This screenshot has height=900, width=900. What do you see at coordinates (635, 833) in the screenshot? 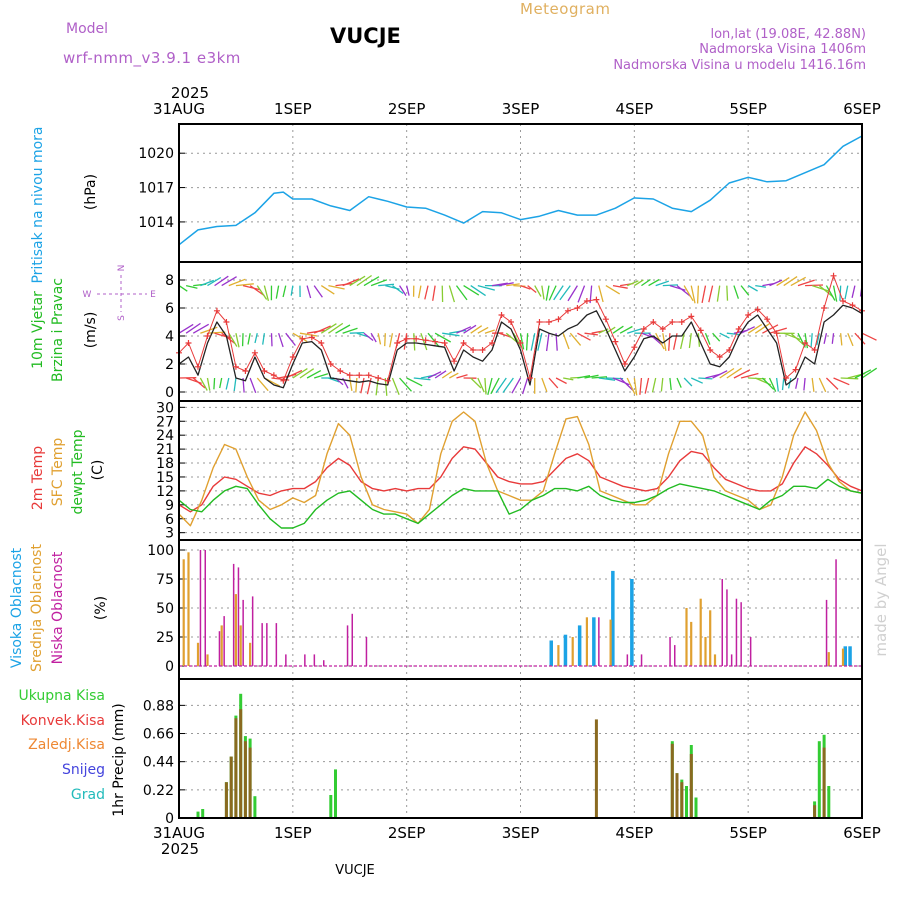
I see `x-label-bottom: 4SEP` at bounding box center [635, 833].